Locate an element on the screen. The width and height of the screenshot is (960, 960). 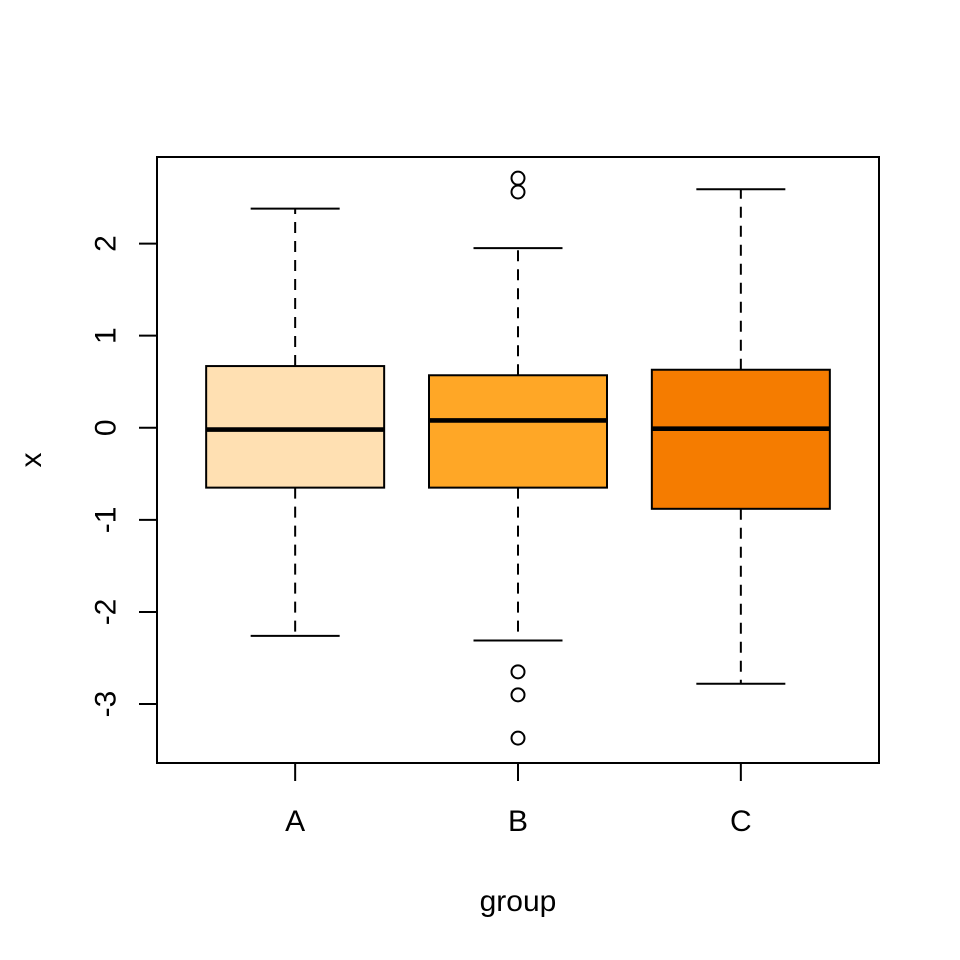
y-tick-label--3: -3 is located at coordinates (106, 704).